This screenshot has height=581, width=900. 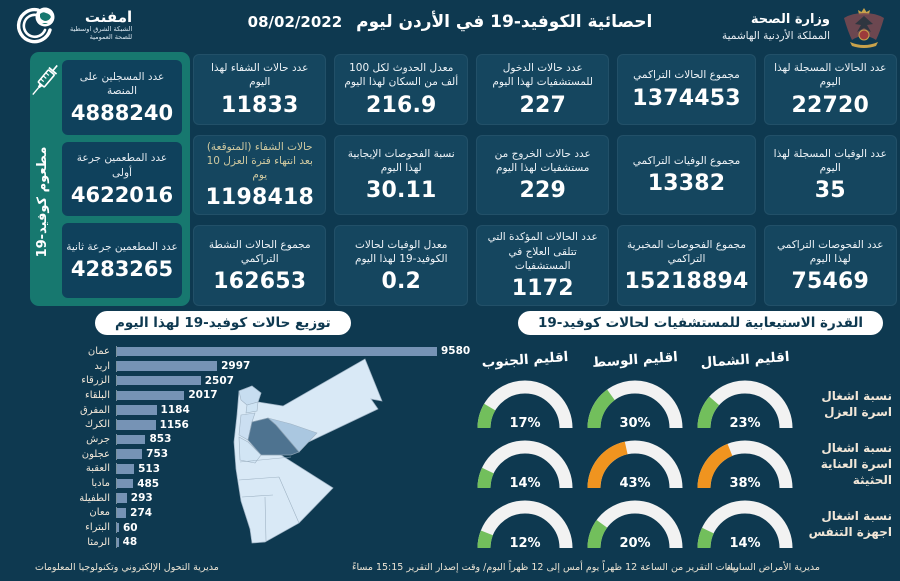 What do you see at coordinates (122, 165) in the screenshot?
I see `stat-label: عدد المطعمين جرعة أولى` at bounding box center [122, 165].